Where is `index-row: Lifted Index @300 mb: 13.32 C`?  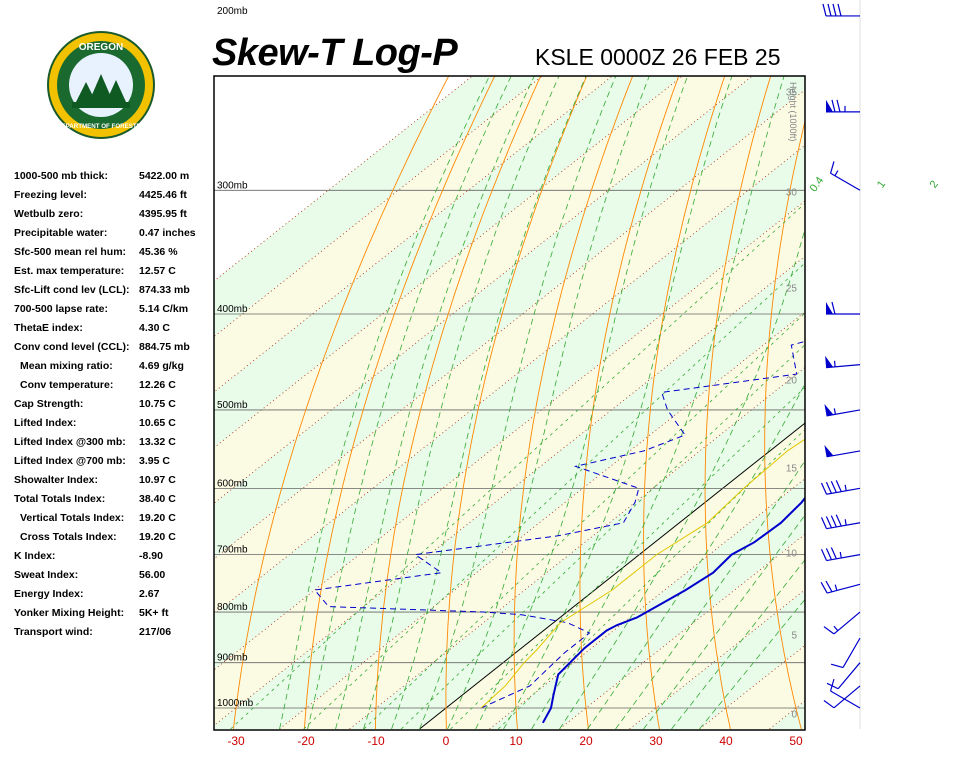 index-row: Lifted Index @300 mb: 13.32 C is located at coordinates (114, 445).